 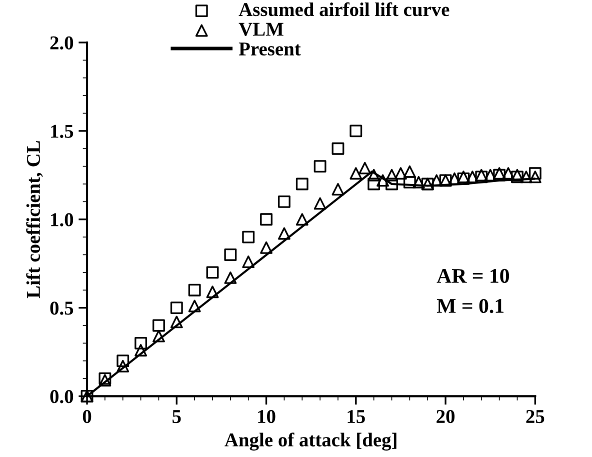 What do you see at coordinates (261, 29) in the screenshot?
I see `legend-label: VLM` at bounding box center [261, 29].